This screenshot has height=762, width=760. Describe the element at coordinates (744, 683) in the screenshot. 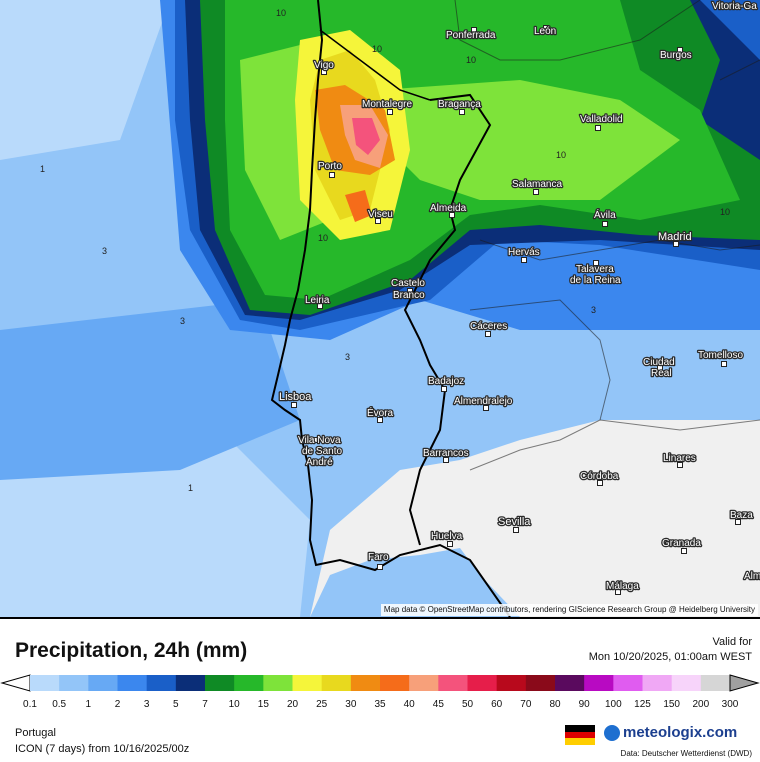

I see `scale-high-arrow` at that location.